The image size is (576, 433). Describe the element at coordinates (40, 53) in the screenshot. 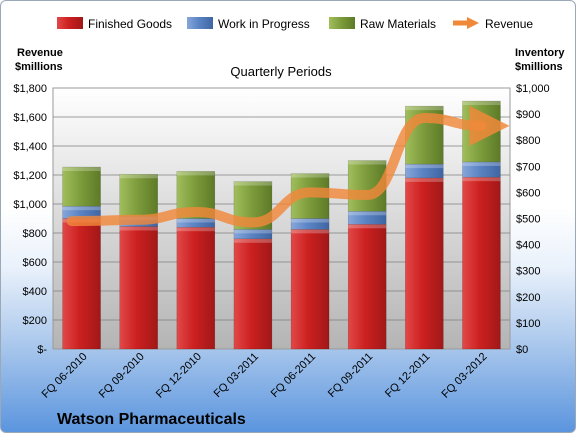

I see `left-axis-title-line1: Revenue` at that location.